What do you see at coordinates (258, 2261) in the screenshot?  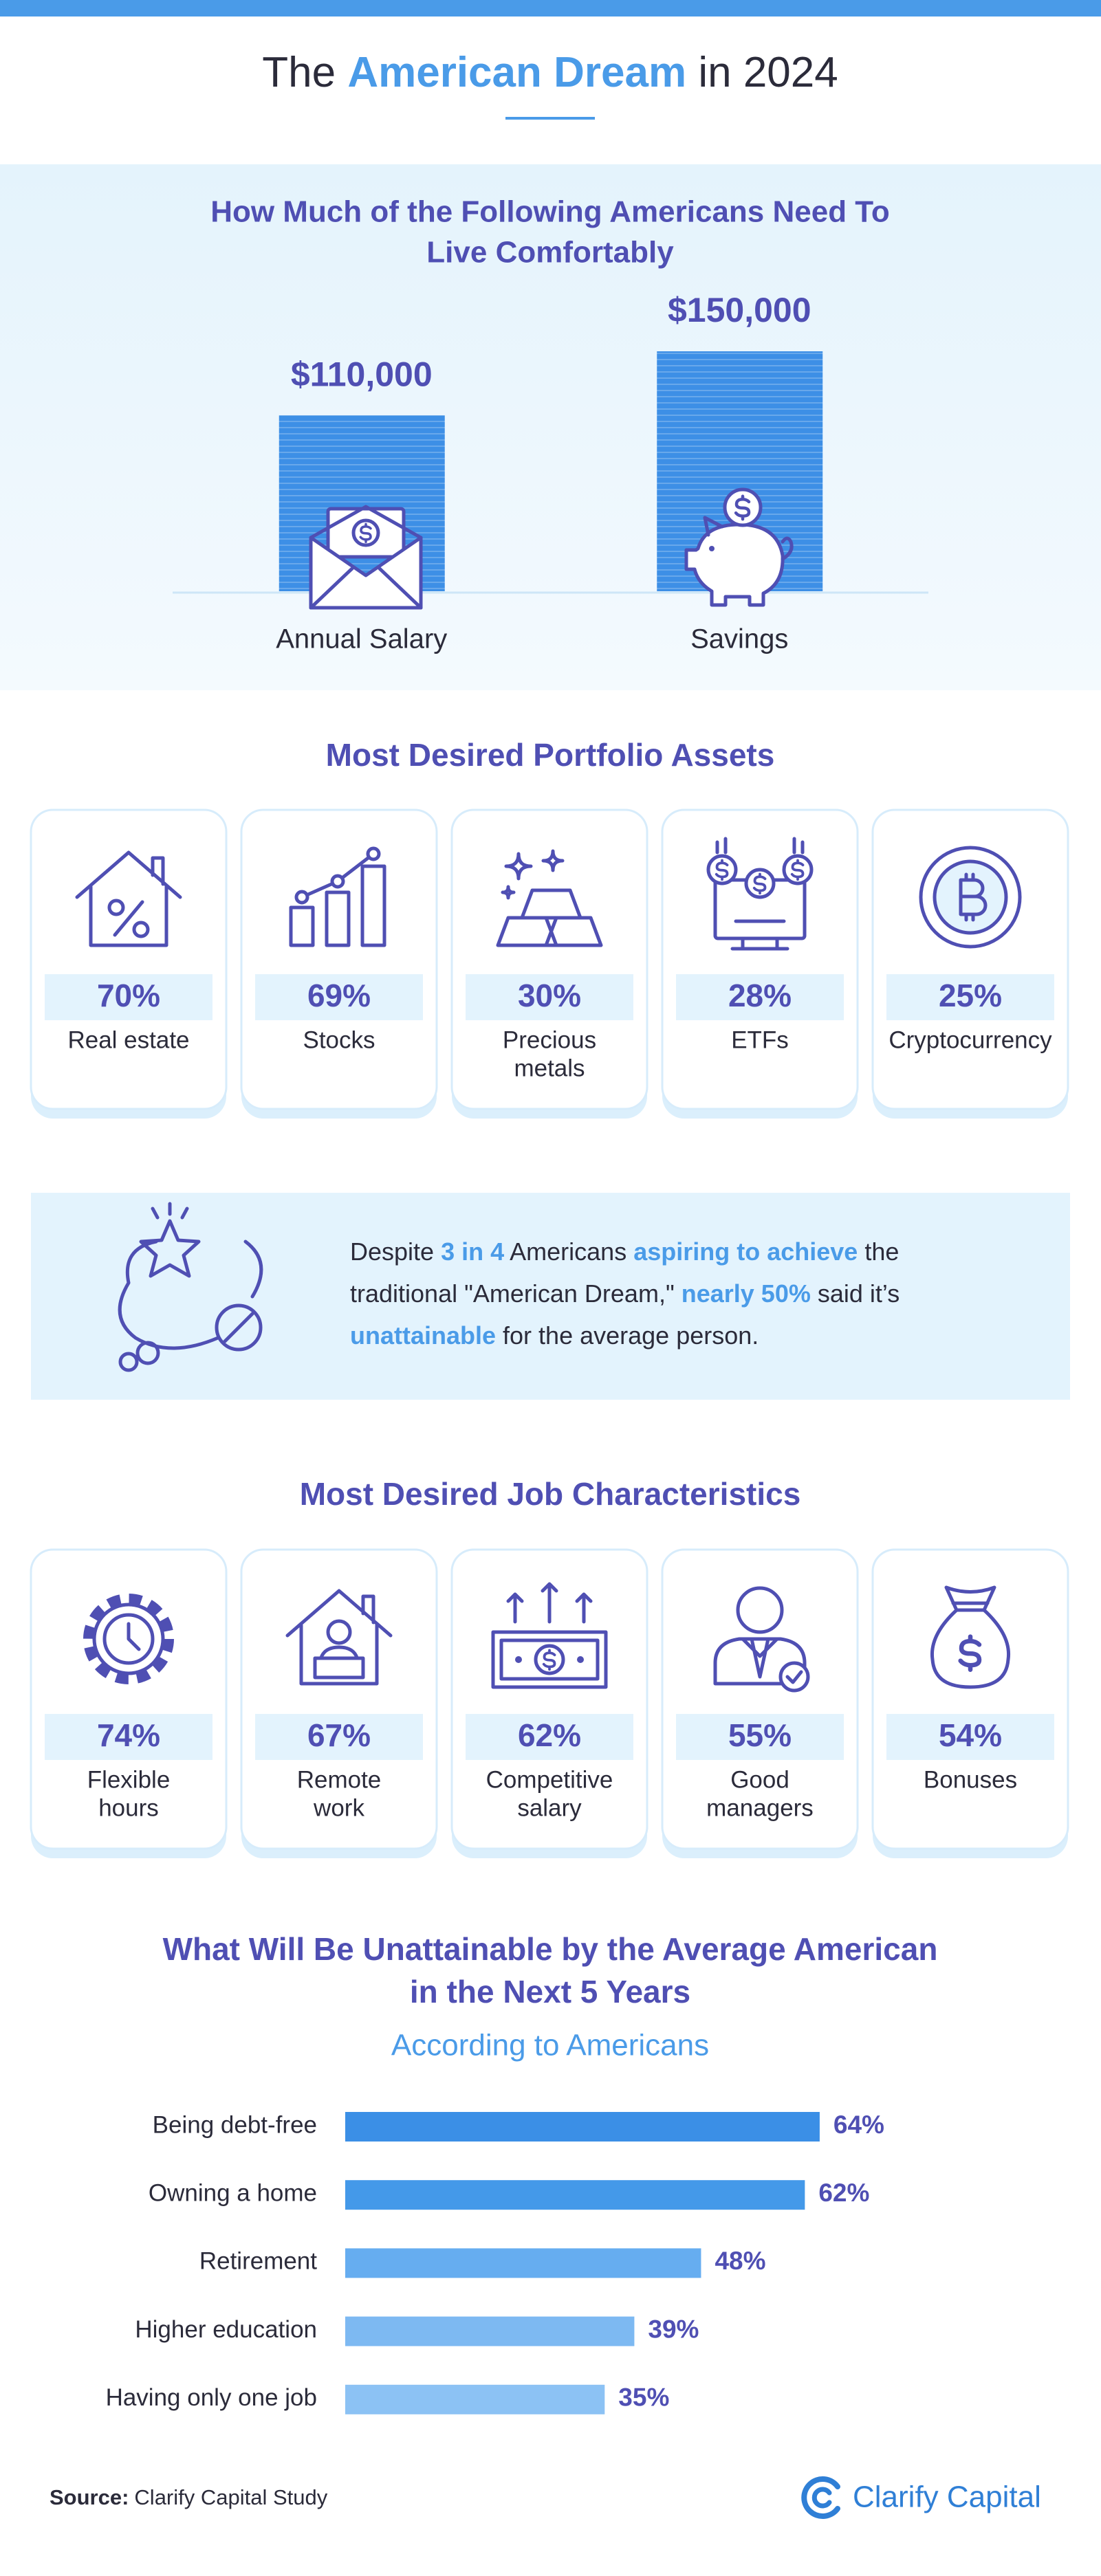 I see `category-label: Retirement` at bounding box center [258, 2261].